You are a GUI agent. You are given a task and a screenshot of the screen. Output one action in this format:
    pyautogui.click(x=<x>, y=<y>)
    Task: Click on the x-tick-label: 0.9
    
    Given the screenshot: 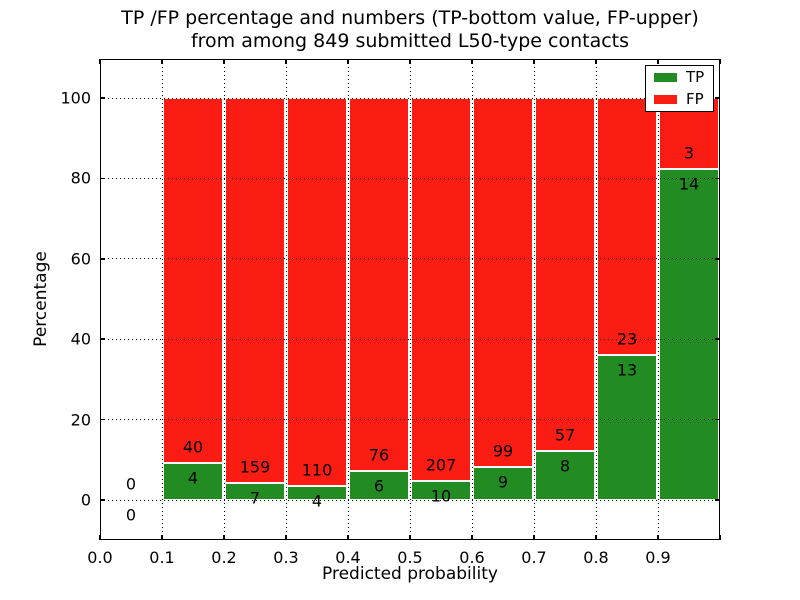 What is the action you would take?
    pyautogui.click(x=658, y=557)
    